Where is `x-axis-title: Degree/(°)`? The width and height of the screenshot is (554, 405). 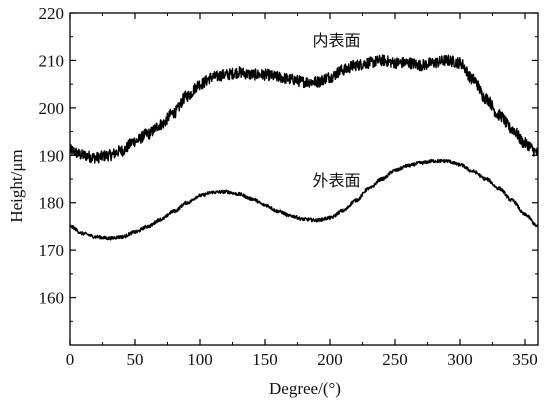
x-axis-title: Degree/(°) is located at coordinates (305, 388).